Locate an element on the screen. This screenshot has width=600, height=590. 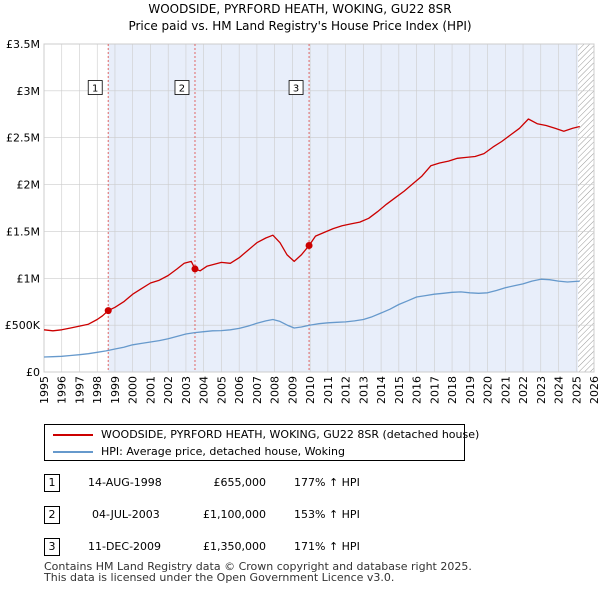
legend-swatch-property is located at coordinates (73, 435).